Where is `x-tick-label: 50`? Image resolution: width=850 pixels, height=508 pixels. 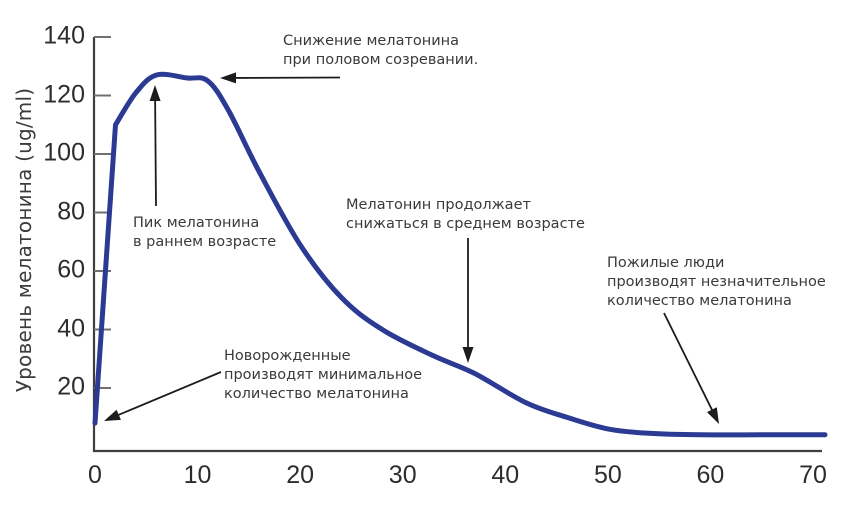
x-tick-label: 50 is located at coordinates (607, 475).